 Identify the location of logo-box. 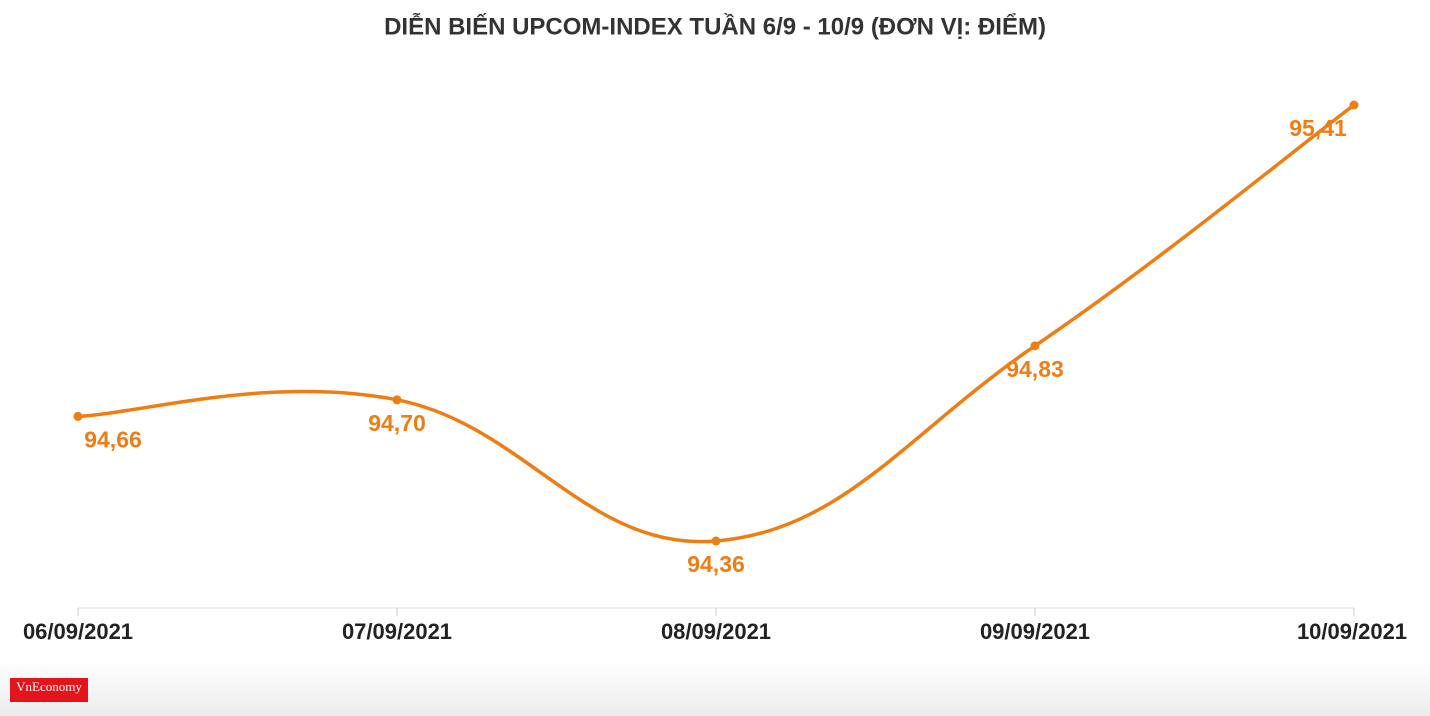
(49, 690).